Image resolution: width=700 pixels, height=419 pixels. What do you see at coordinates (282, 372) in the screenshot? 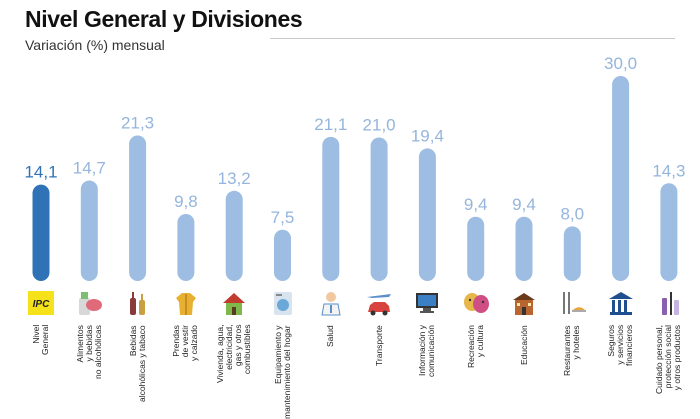
I see `category-label-5: Equipamiento y mantenimiento del hogar` at bounding box center [282, 372].